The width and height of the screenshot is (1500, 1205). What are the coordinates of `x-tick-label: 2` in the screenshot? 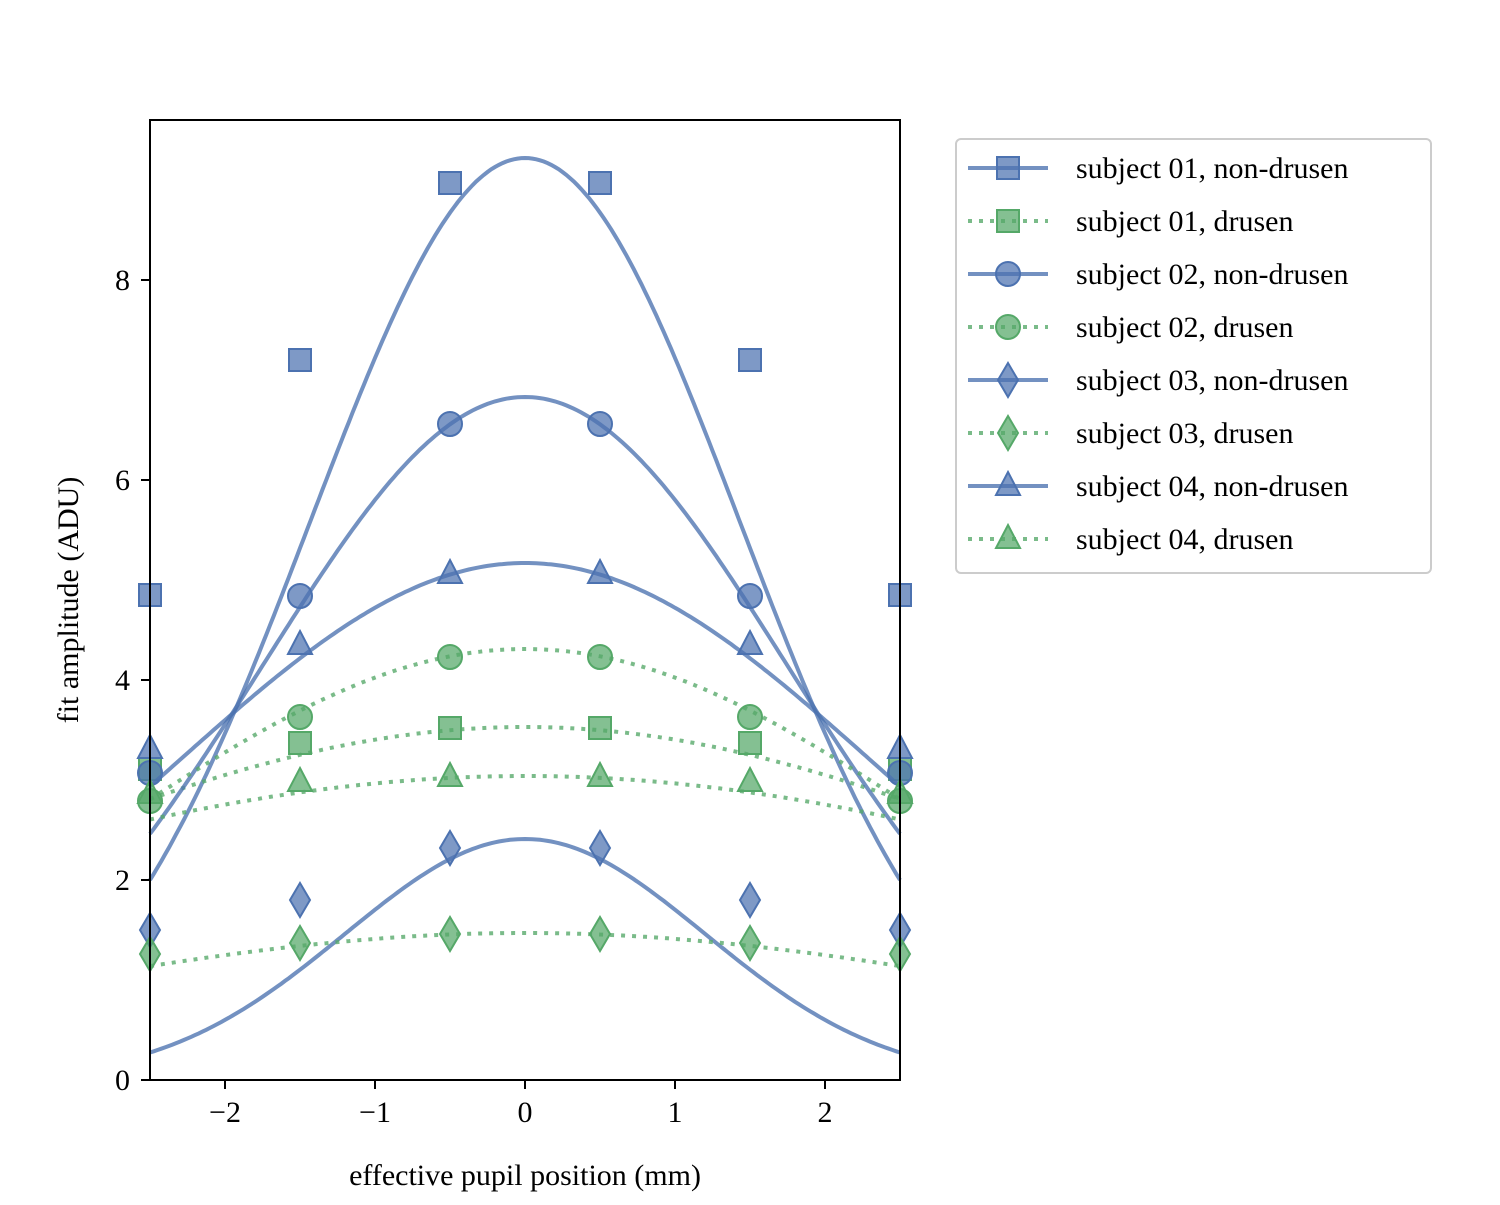 It's located at (825, 1112).